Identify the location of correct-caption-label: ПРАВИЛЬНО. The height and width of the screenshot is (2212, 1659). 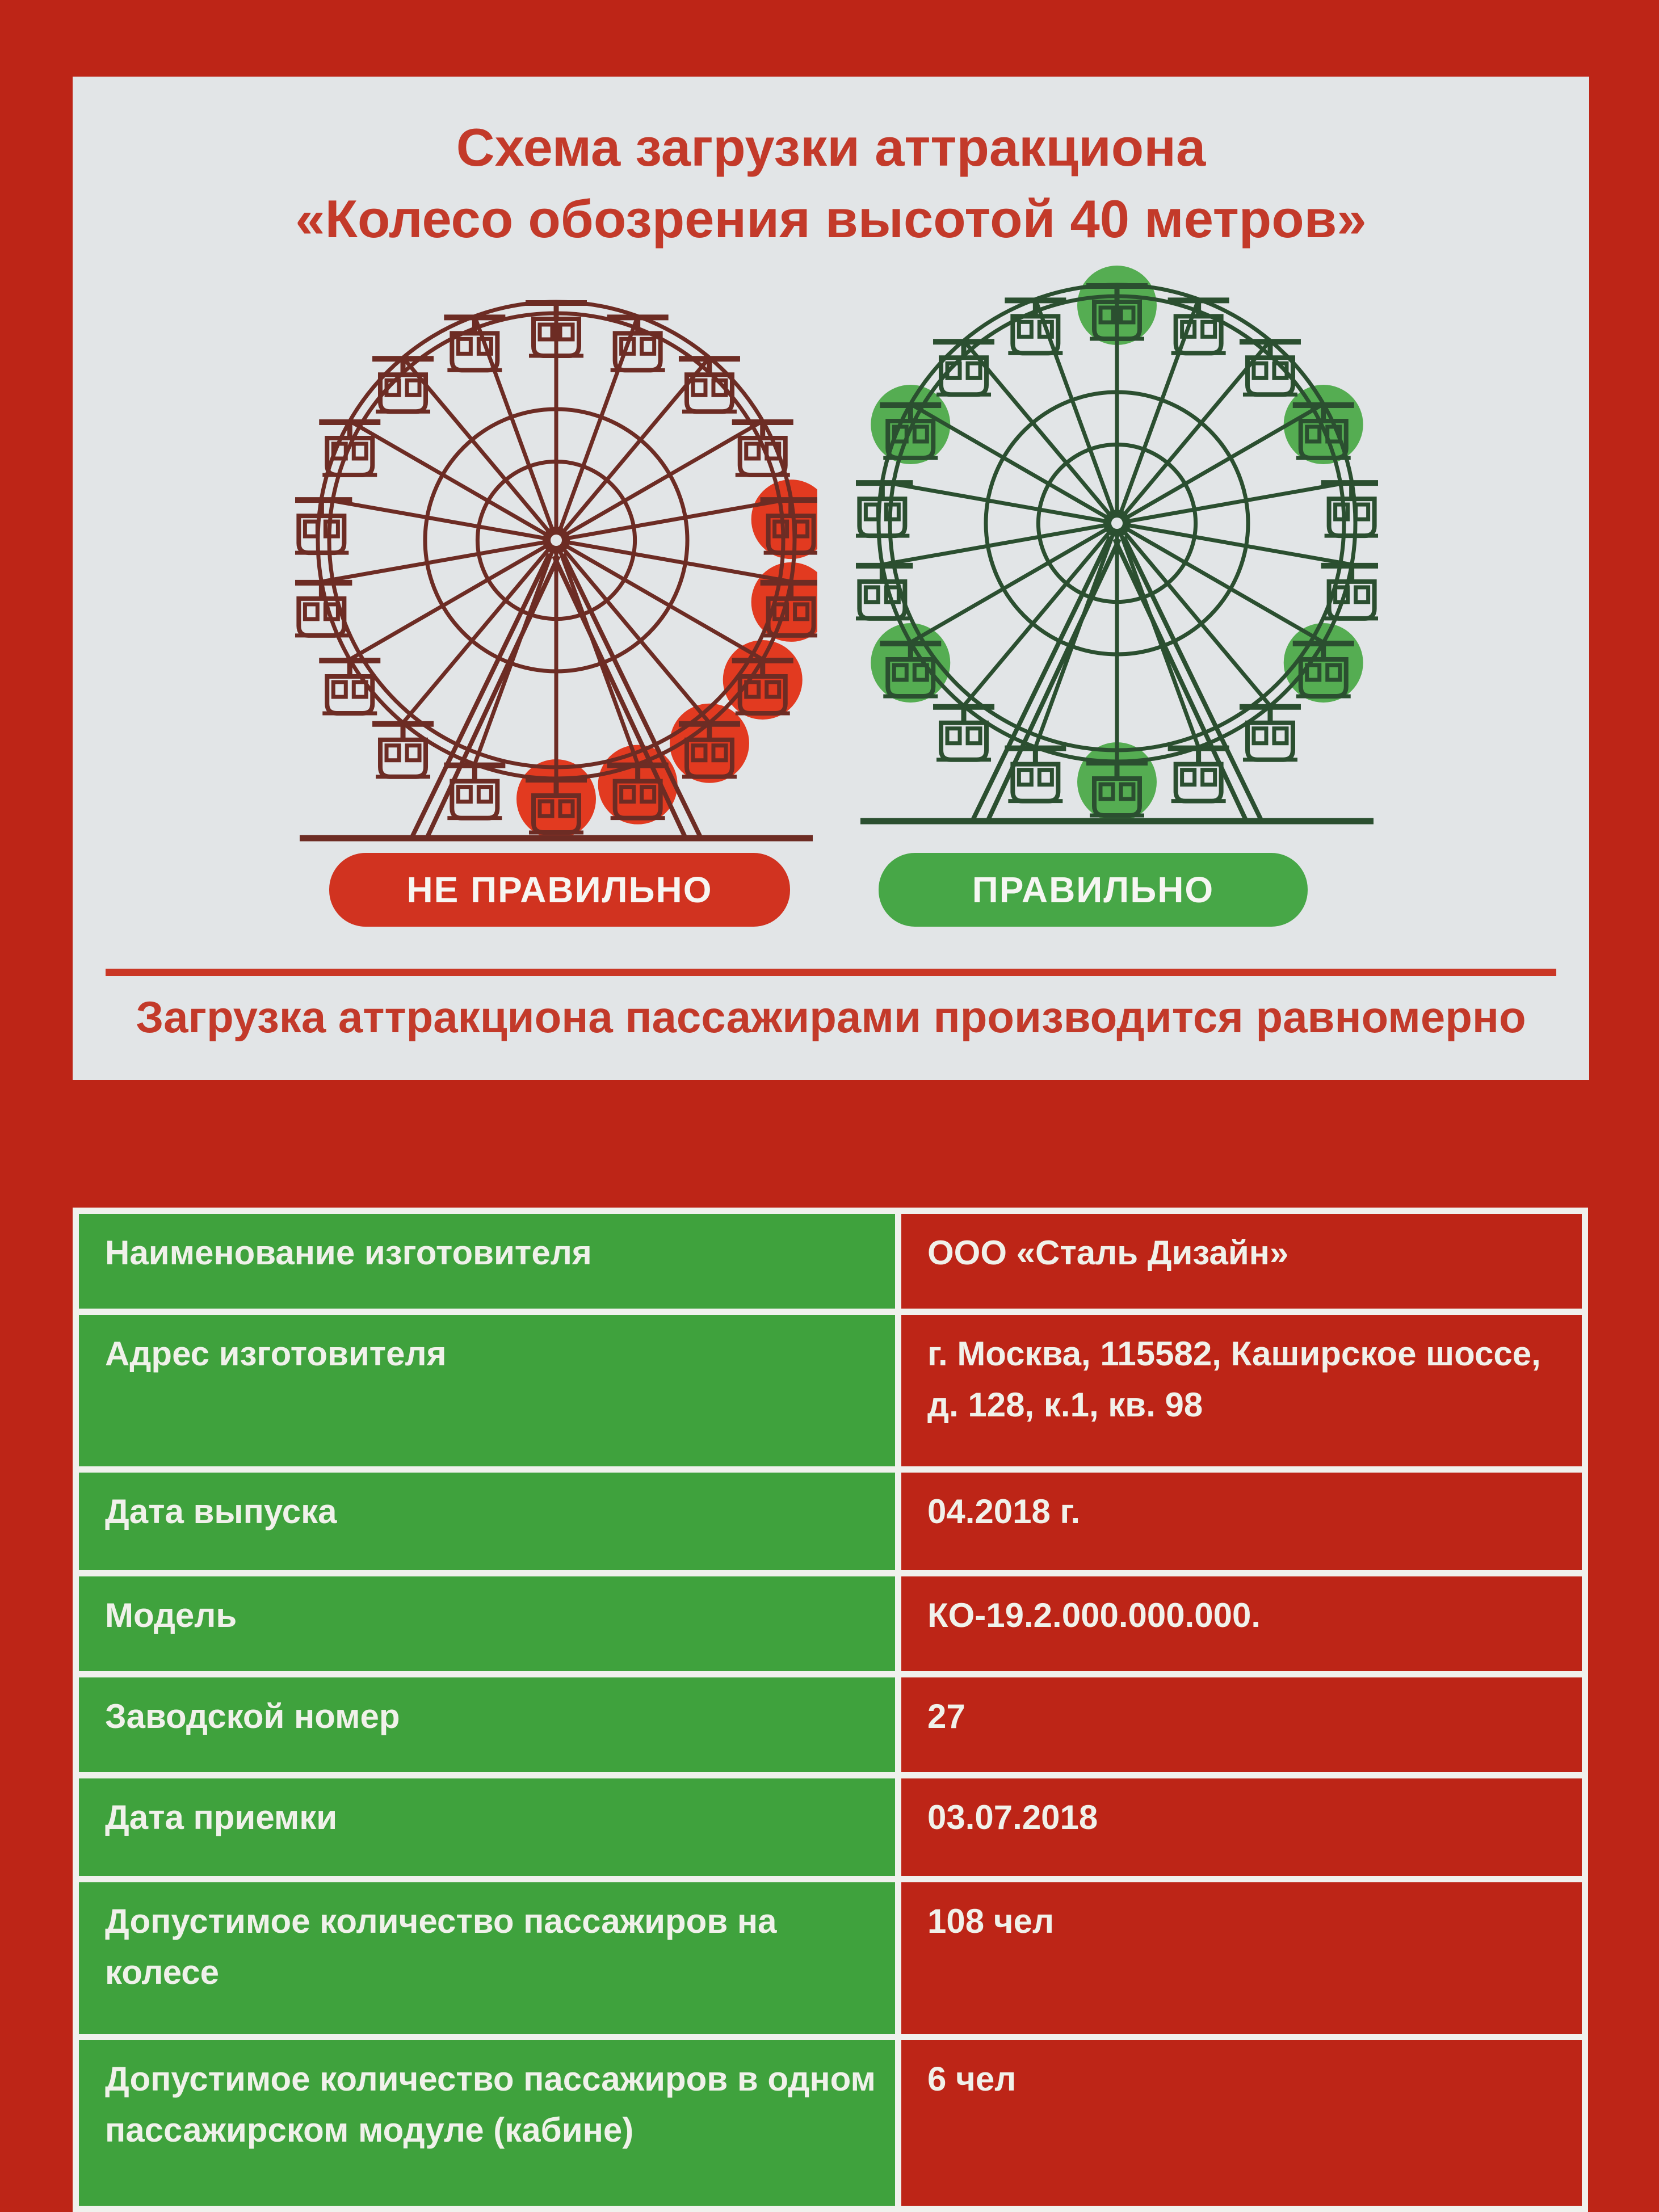
(1093, 889).